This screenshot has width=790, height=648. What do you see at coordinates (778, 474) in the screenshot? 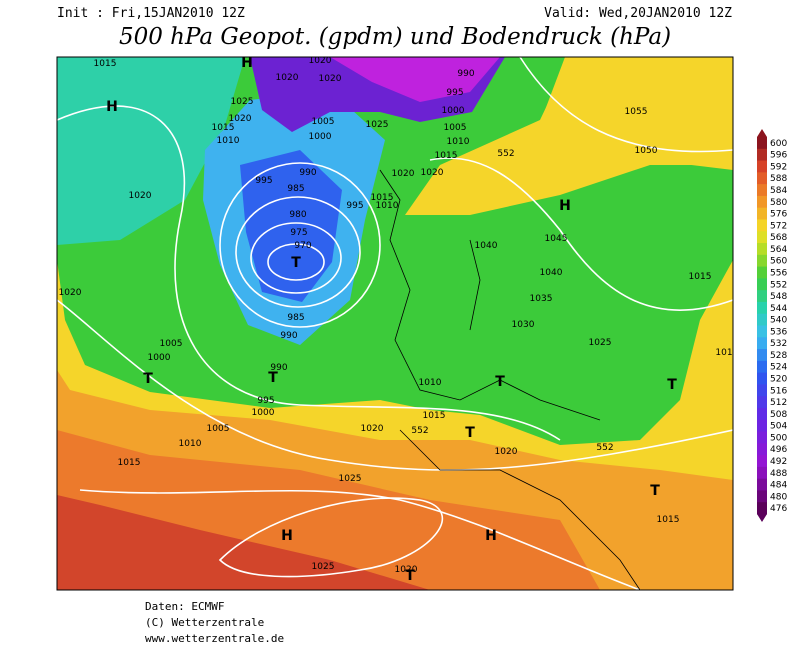
I see `color-scale-label: 488` at bounding box center [778, 474].